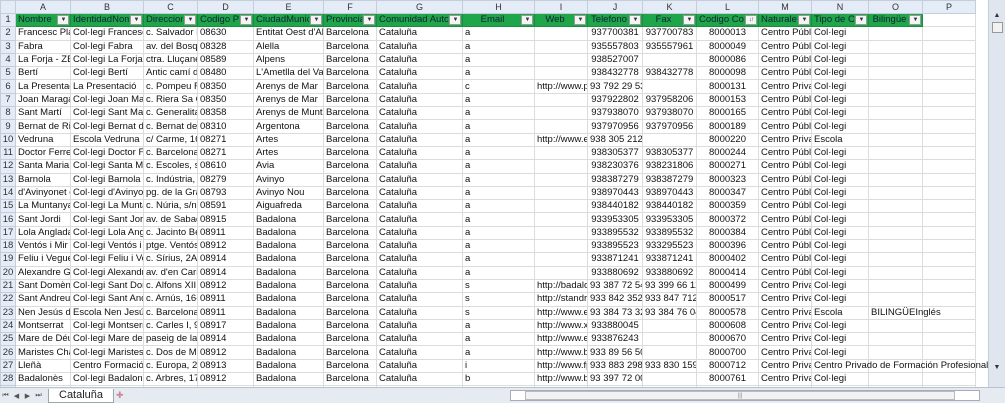  I want to click on cell: 08591, so click(225, 206).